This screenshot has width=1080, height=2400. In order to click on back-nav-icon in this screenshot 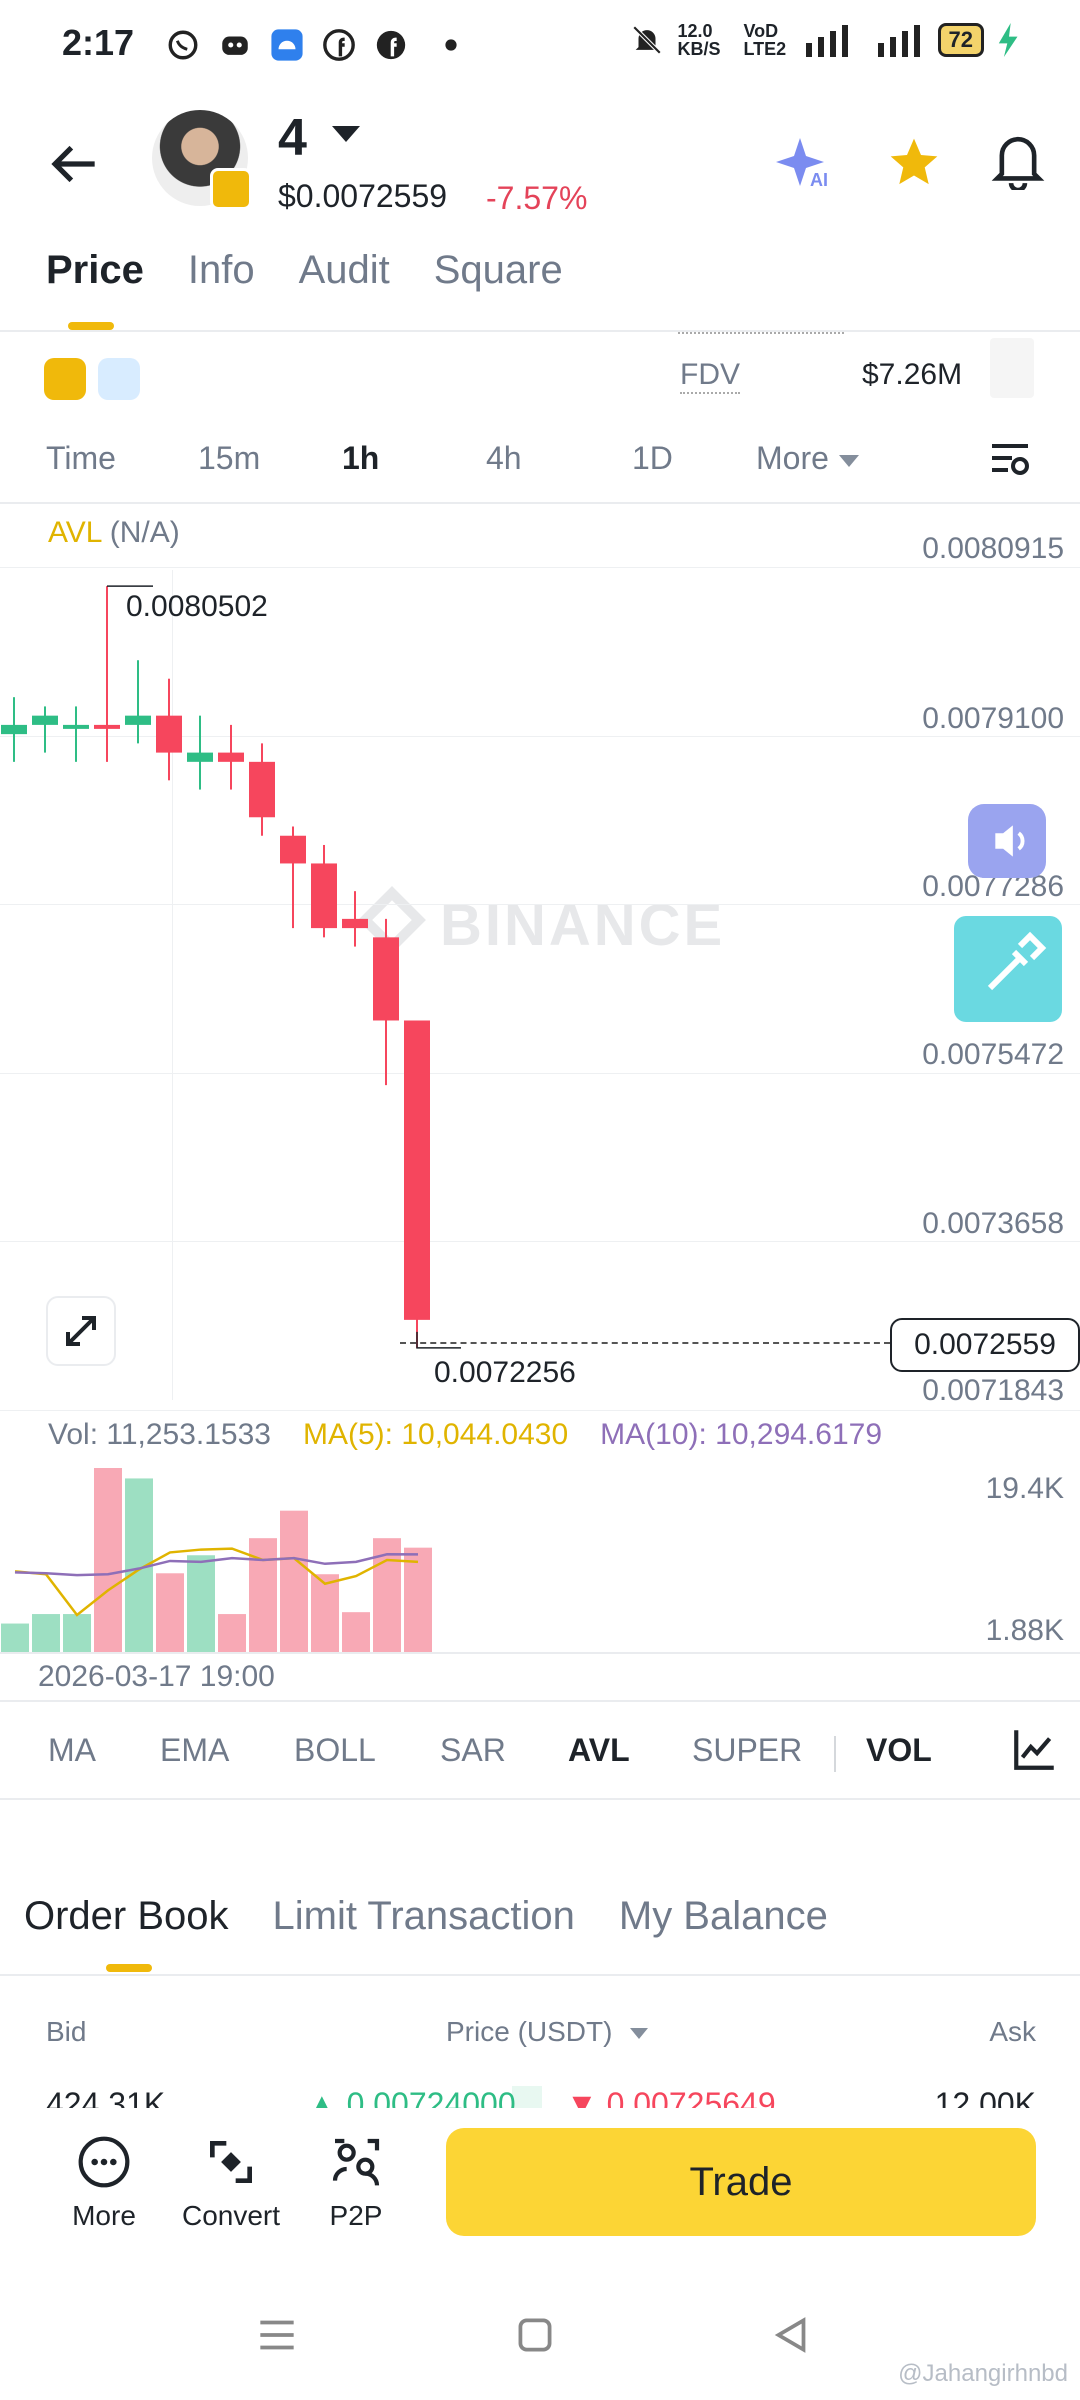, I will do `click(791, 2335)`.